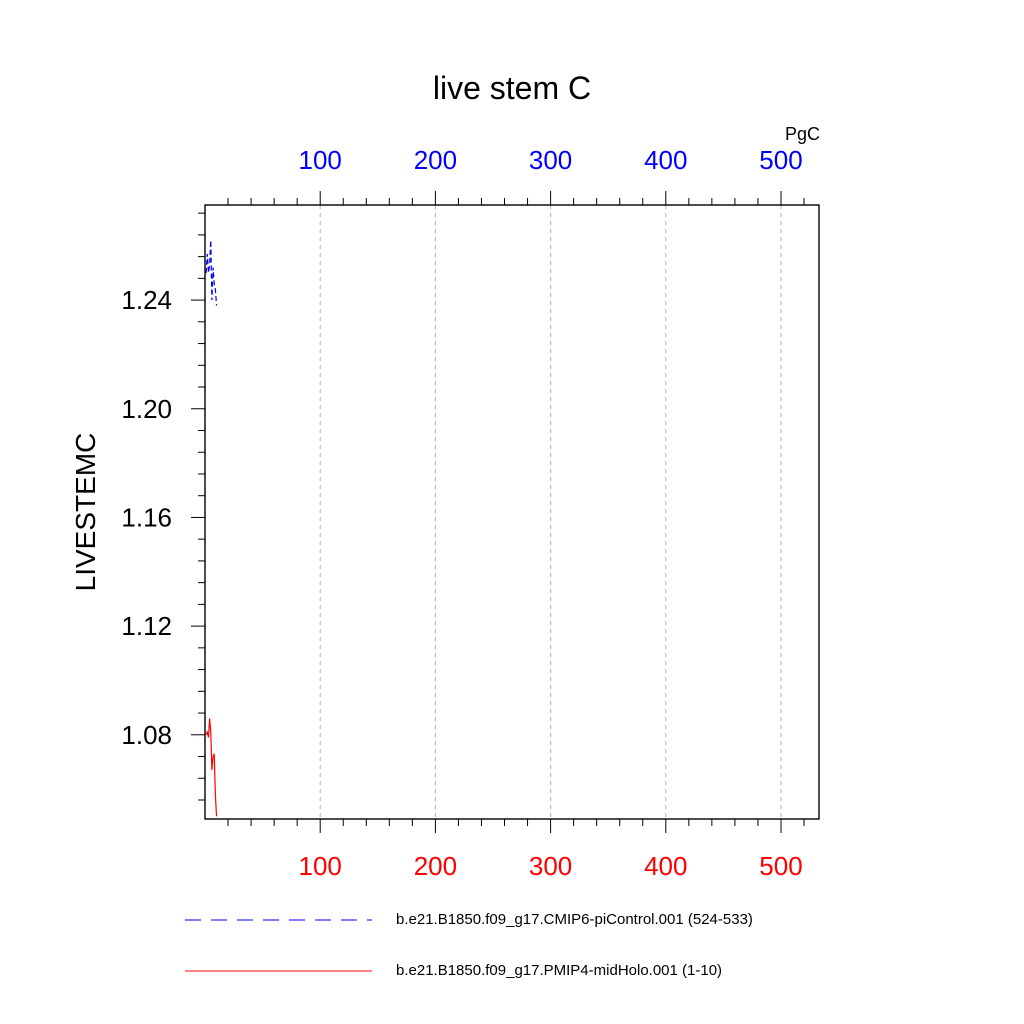  Describe the element at coordinates (802, 134) in the screenshot. I see `unit-label: PgC` at that location.